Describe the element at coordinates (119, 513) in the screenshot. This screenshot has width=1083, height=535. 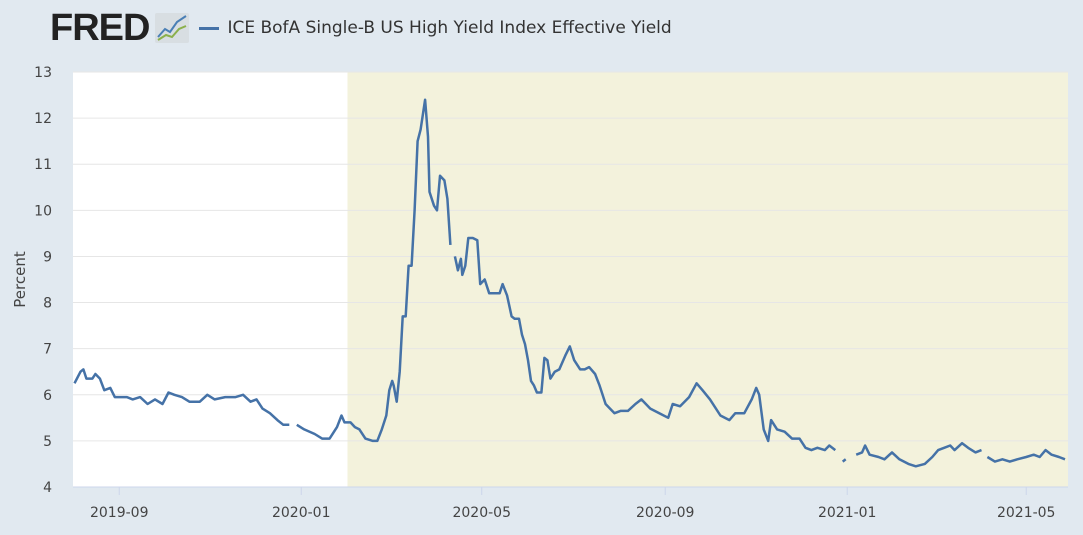
I see `x-tick-label: 2019-09` at that location.